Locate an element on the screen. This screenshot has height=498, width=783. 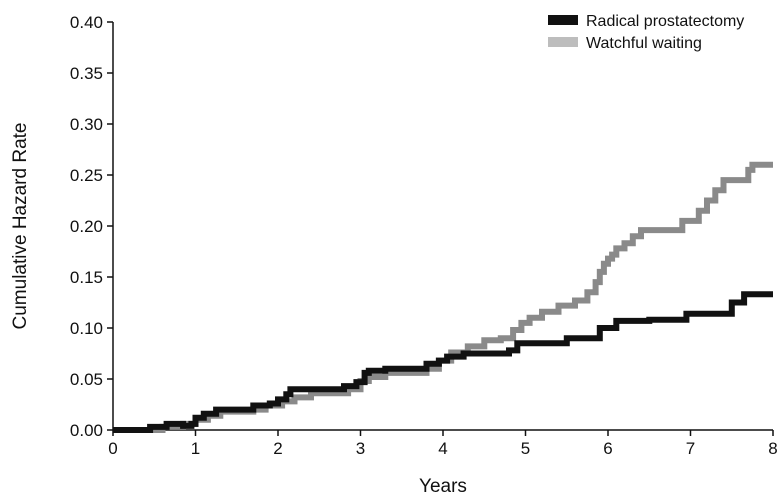
x-tick-label: 5 is located at coordinates (525, 448).